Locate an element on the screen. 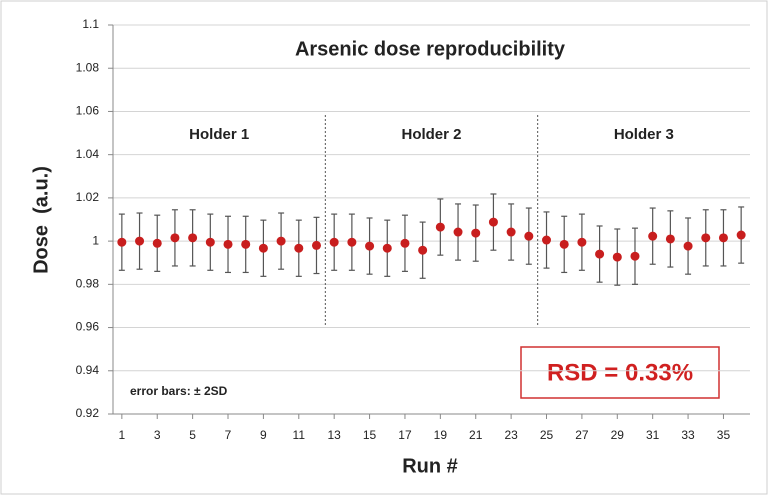 This screenshot has width=768, height=495. rsd-label: RSD = 0.33% is located at coordinates (620, 372).